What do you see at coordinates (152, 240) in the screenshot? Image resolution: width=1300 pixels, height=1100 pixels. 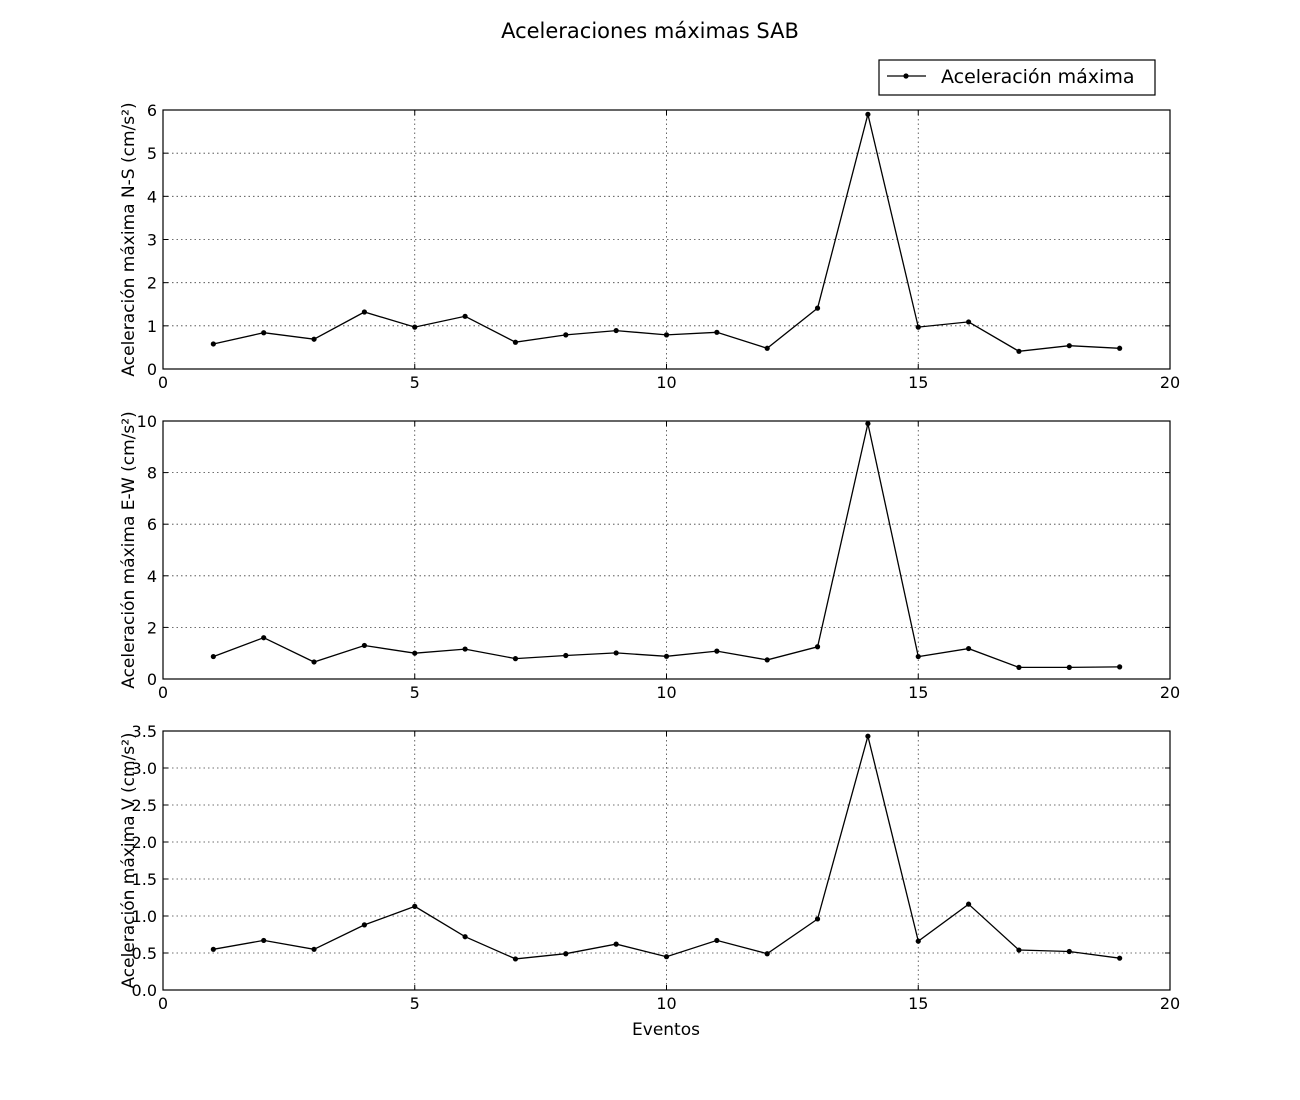 I see `y-tick-label: 3` at bounding box center [152, 240].